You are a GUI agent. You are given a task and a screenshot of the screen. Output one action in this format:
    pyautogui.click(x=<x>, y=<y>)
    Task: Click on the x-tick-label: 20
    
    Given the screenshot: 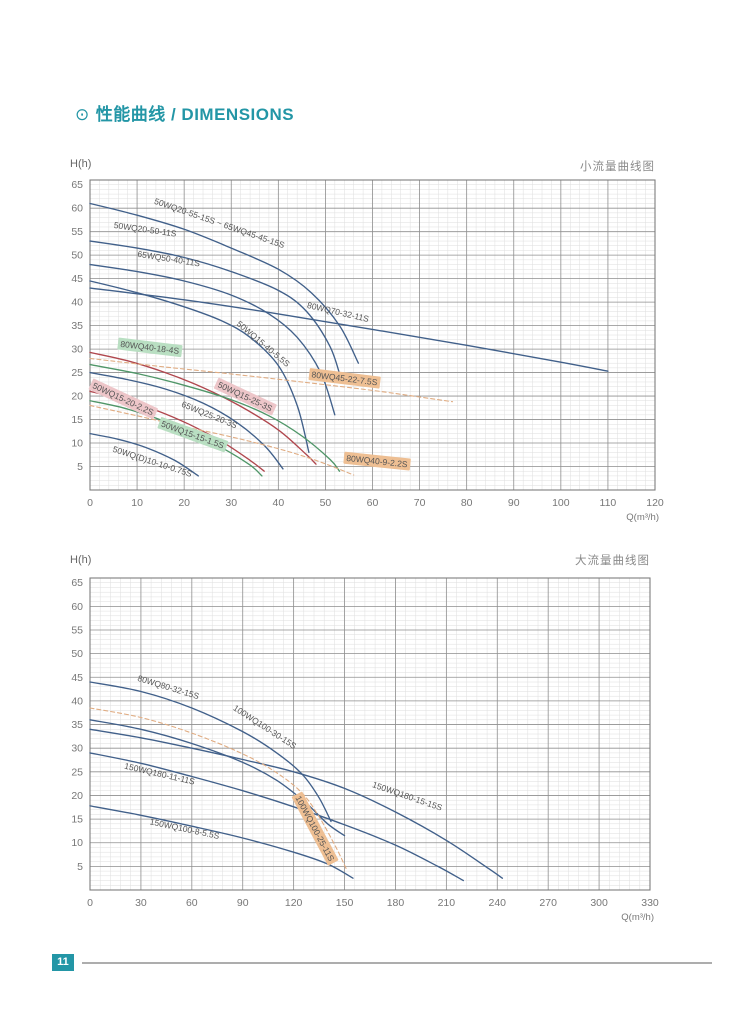 What is the action you would take?
    pyautogui.click(x=184, y=503)
    